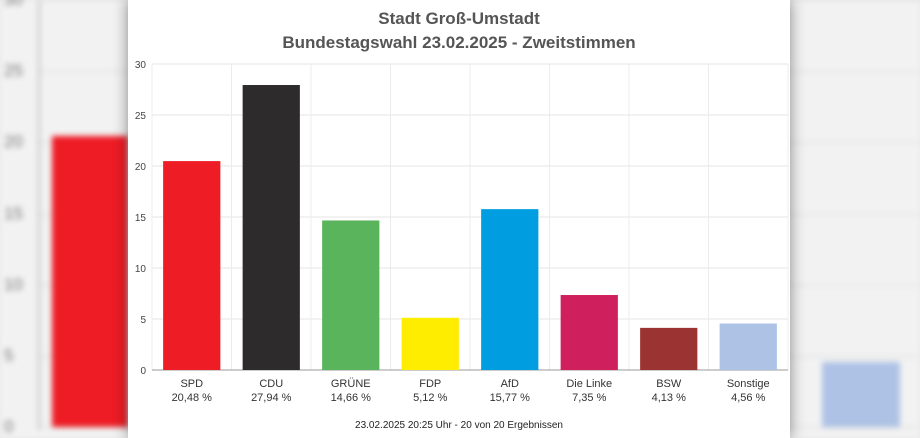 The width and height of the screenshot is (920, 438). I want to click on bar-grüne, so click(351, 295).